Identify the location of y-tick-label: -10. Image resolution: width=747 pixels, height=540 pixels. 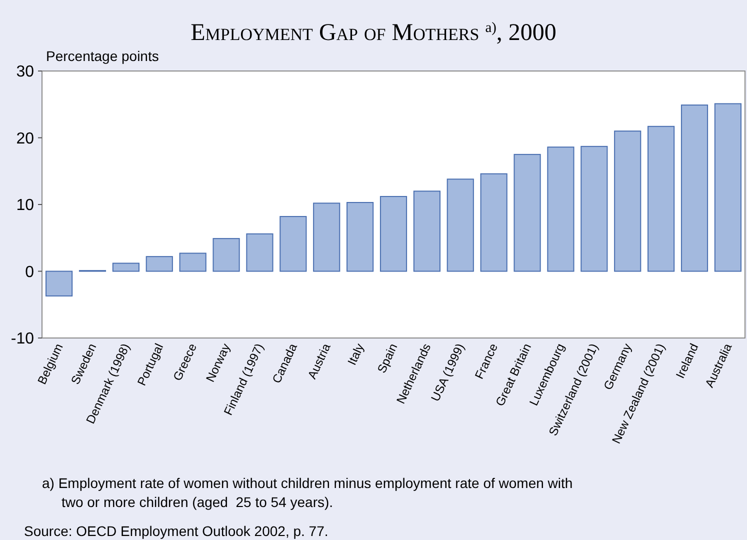
(22, 339).